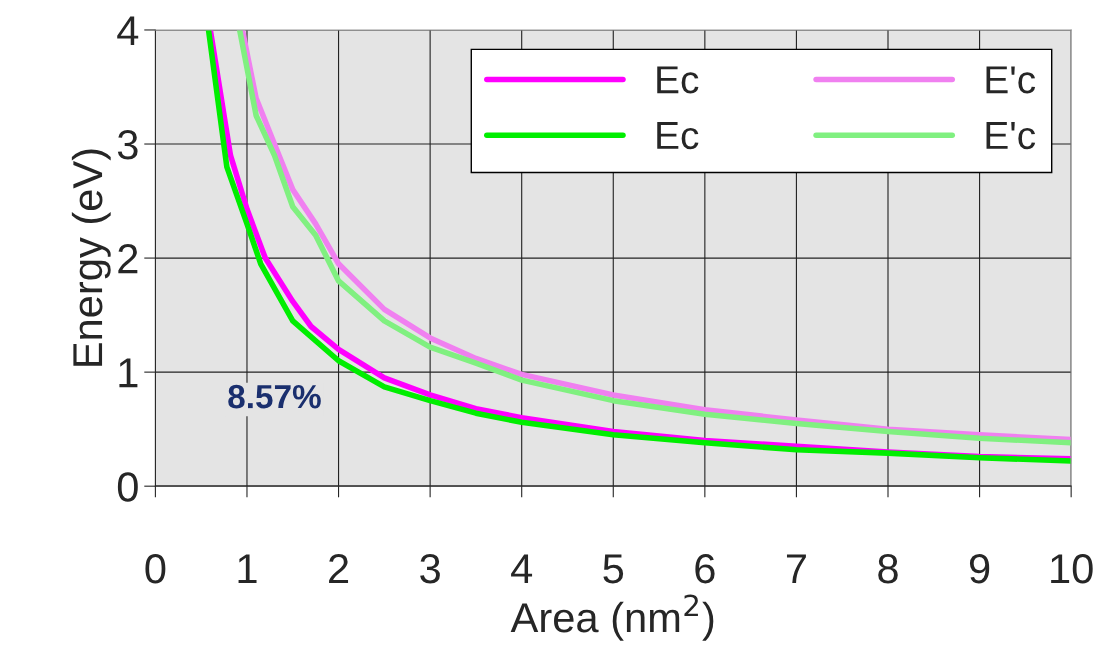  What do you see at coordinates (91, 257) in the screenshot?
I see `y-axis-title: Energy (eV)` at bounding box center [91, 257].